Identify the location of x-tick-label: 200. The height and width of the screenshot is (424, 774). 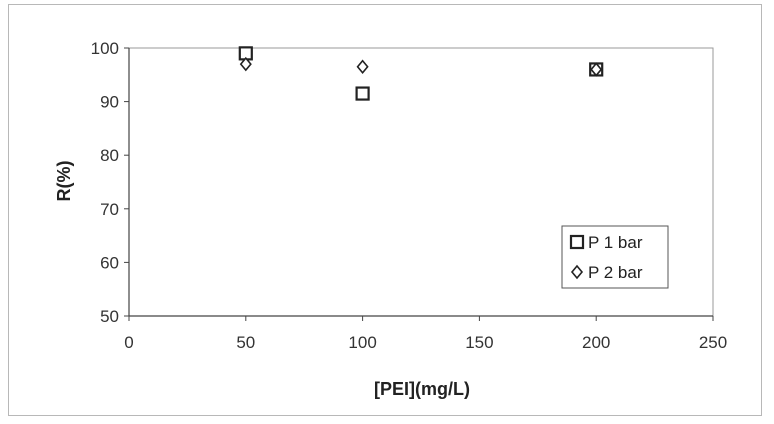
(596, 342).